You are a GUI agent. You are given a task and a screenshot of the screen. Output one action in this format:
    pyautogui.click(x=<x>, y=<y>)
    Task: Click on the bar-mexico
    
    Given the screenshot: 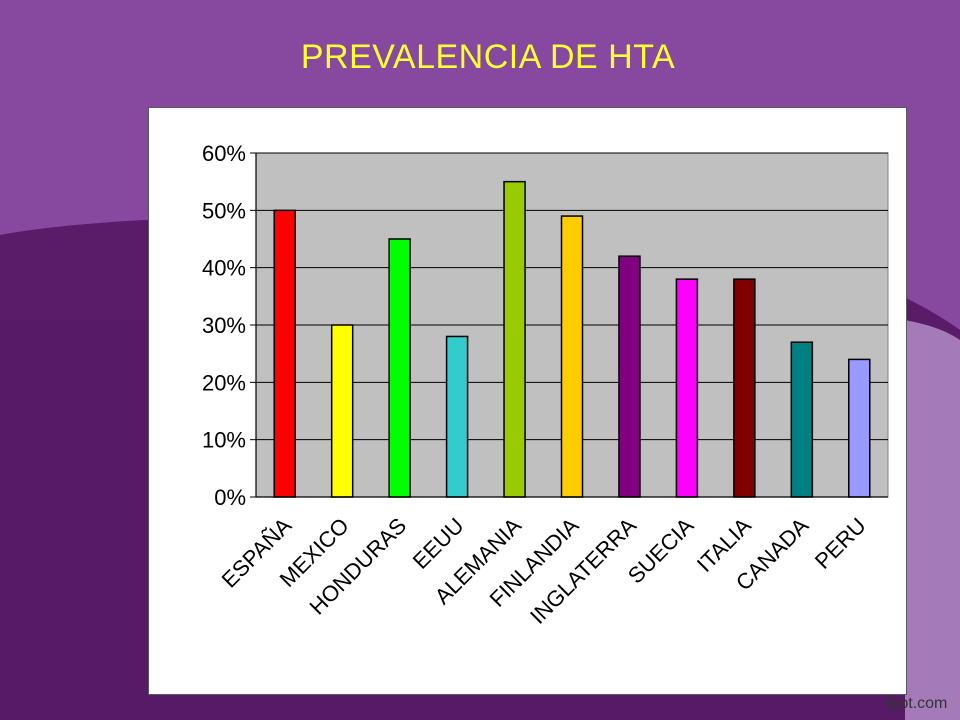 What is the action you would take?
    pyautogui.click(x=342, y=411)
    